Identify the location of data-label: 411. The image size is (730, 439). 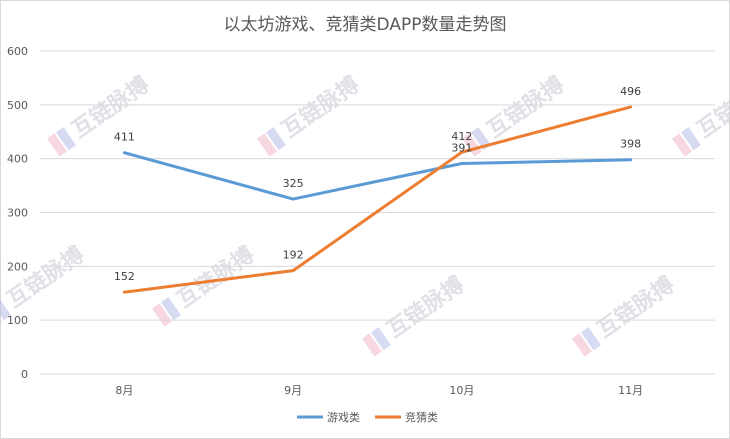
(124, 137).